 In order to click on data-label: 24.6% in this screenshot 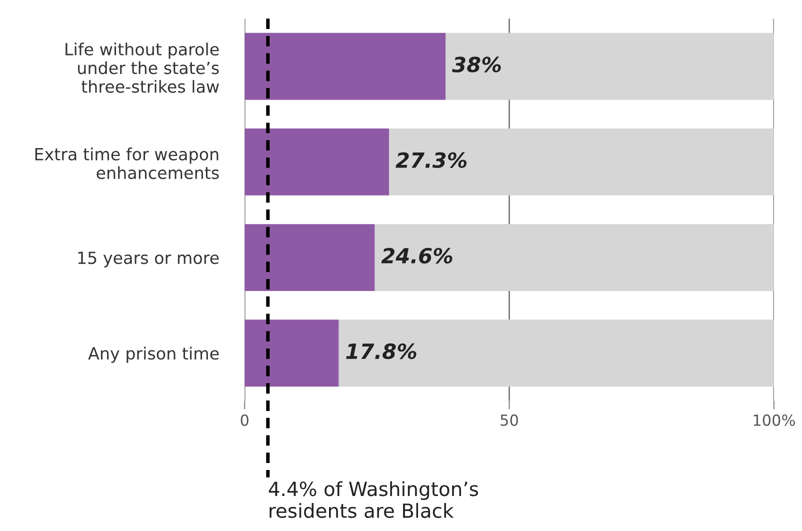, I will do `click(416, 256)`.